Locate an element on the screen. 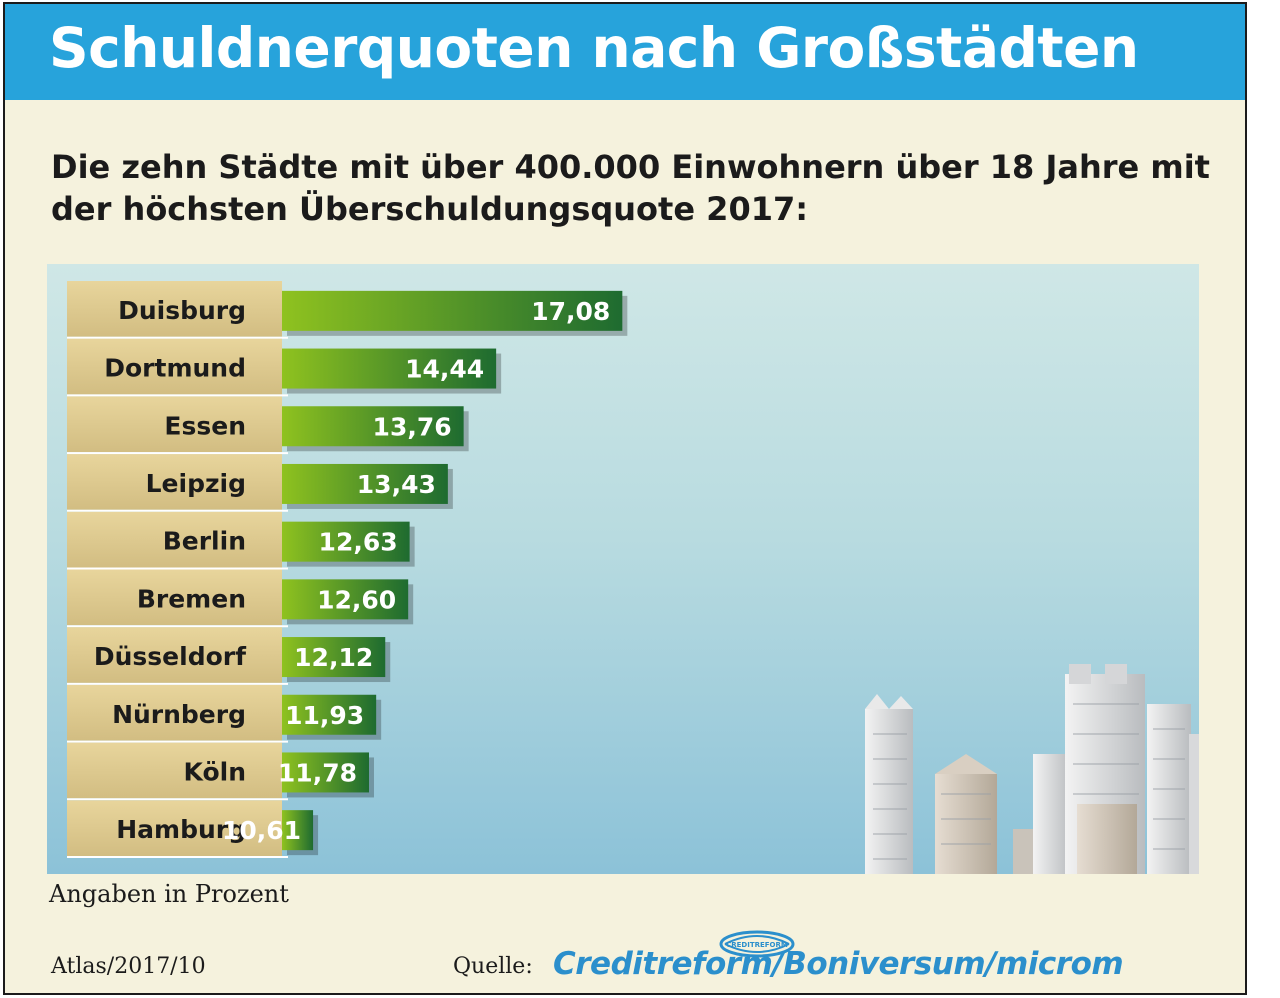 This screenshot has height=998, width=1280. category-label: Berlin is located at coordinates (204, 541).